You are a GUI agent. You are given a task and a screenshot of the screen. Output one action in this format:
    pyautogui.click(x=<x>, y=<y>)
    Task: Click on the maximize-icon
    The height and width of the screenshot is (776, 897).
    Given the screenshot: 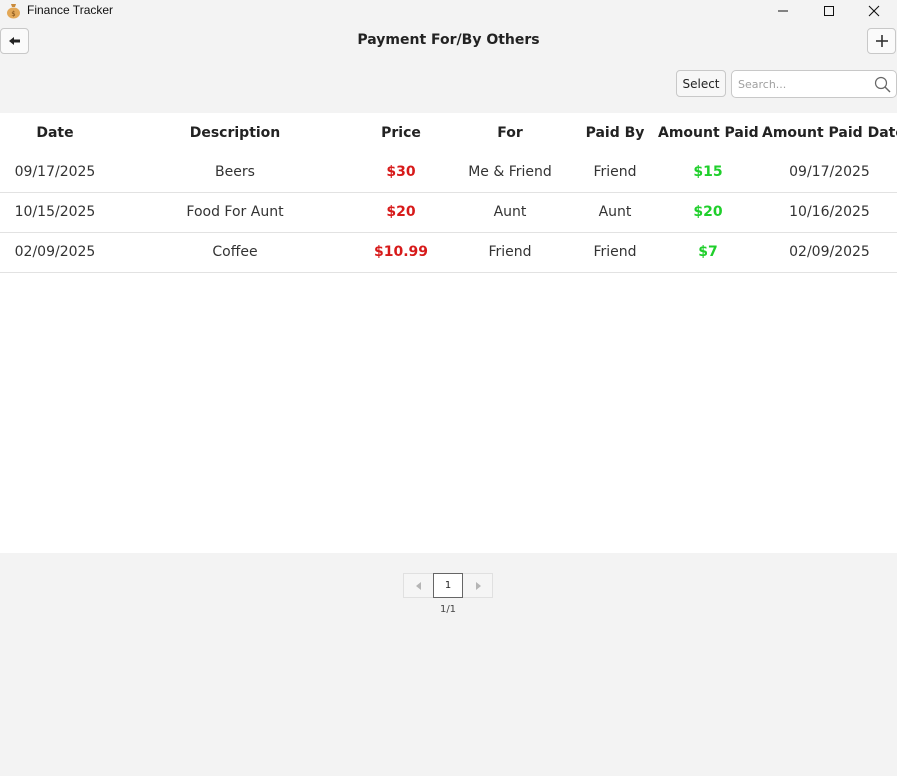 What is the action you would take?
    pyautogui.click(x=829, y=11)
    